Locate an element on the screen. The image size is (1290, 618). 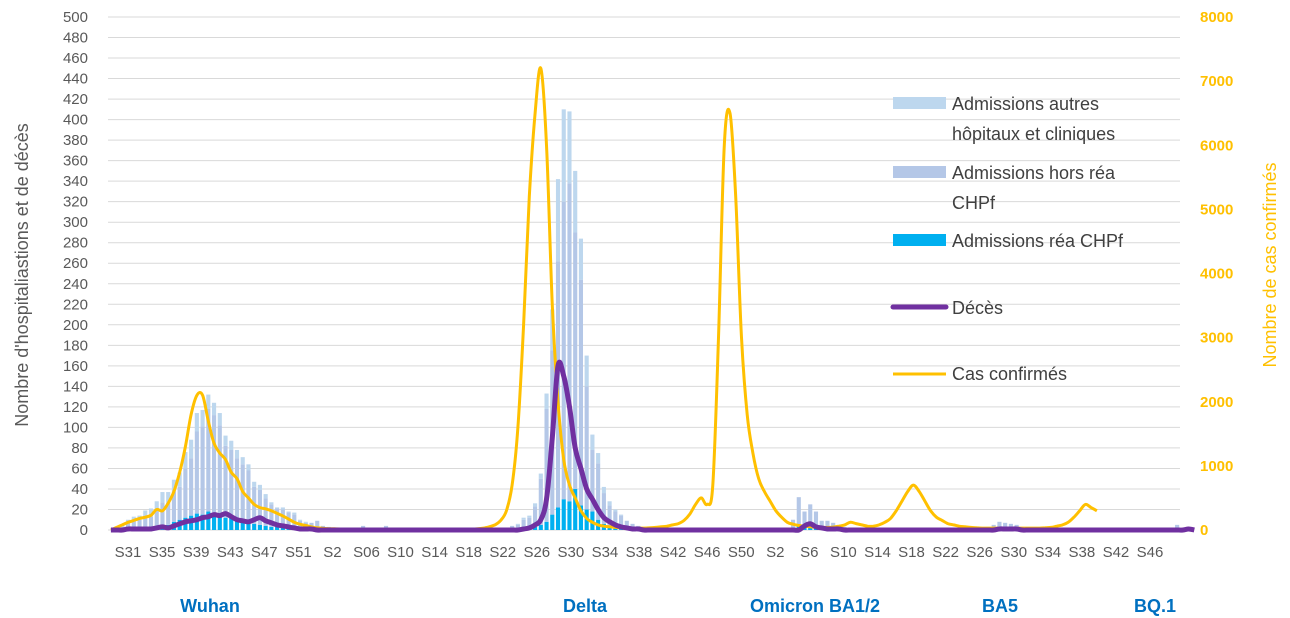
y-tick-label: 20 is located at coordinates (79, 509).